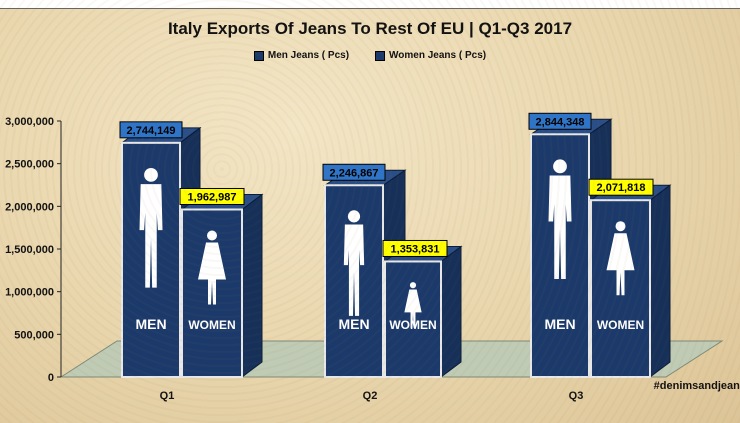 Image resolution: width=740 pixels, height=423 pixels. I want to click on value-label: 2,246,867, so click(354, 173).